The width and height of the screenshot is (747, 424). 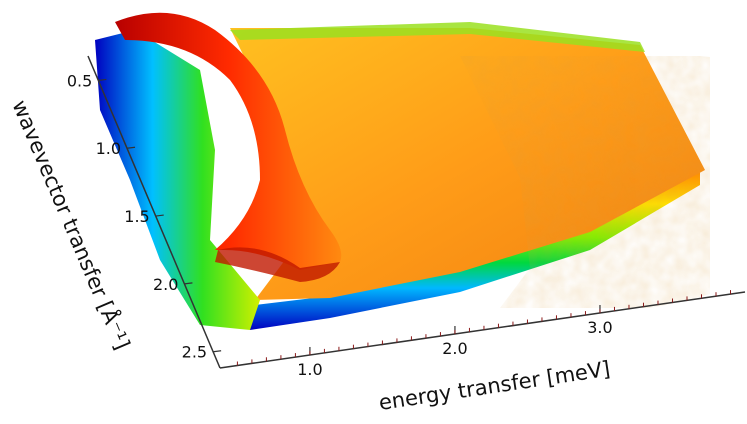 I want to click on surface-back-rim, so click(x=437, y=37).